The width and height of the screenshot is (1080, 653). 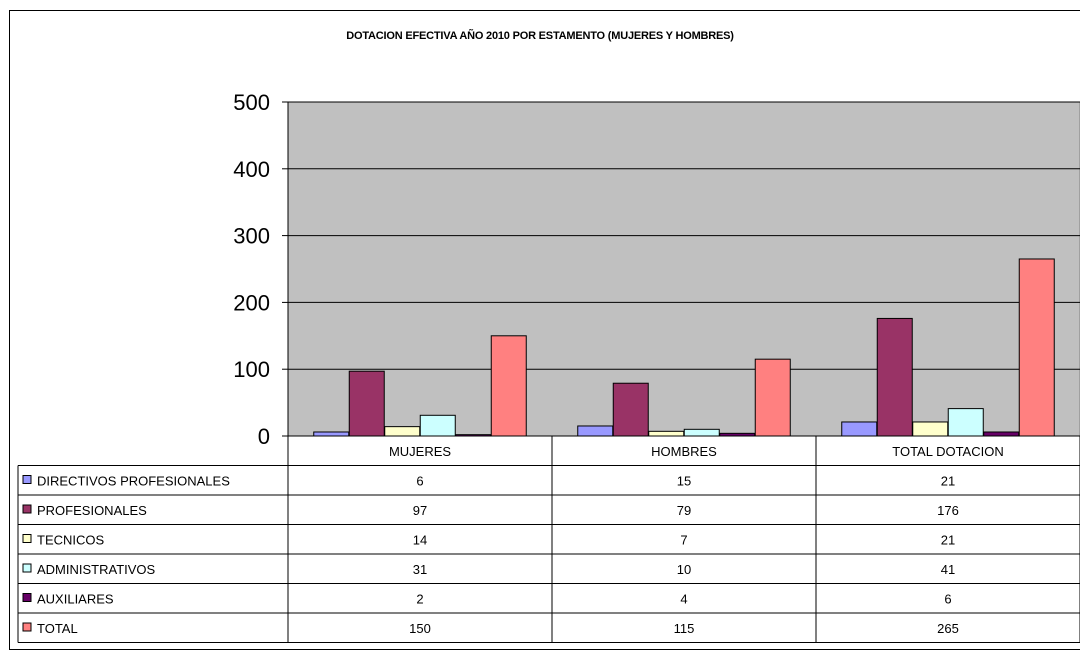 I want to click on data-label: 115, so click(x=684, y=628).